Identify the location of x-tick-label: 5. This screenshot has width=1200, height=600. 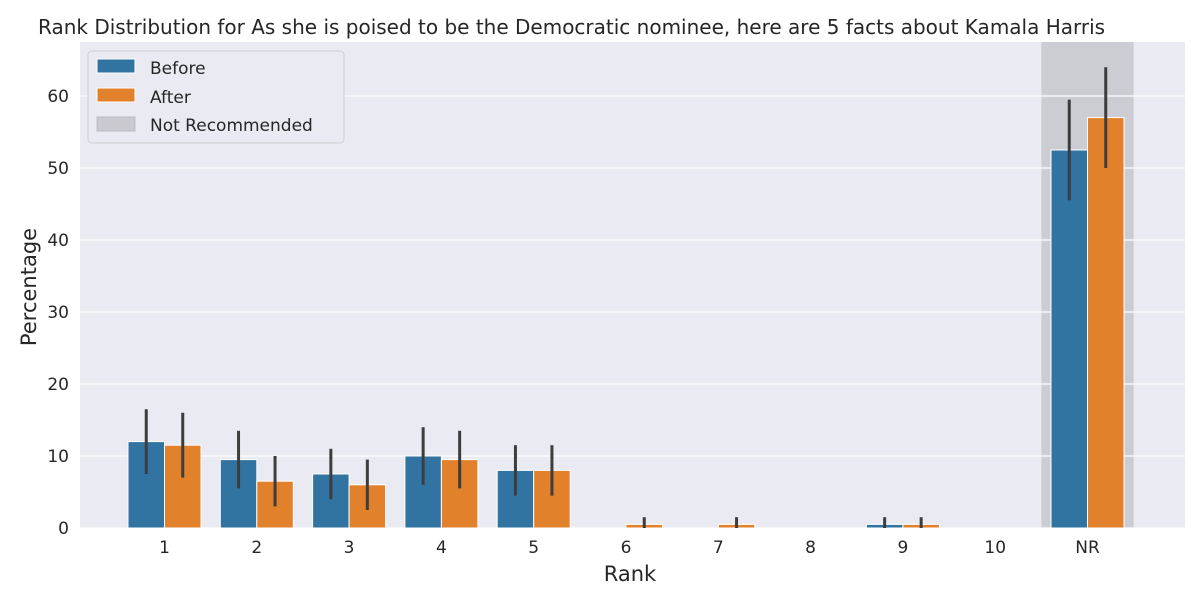
(533, 548).